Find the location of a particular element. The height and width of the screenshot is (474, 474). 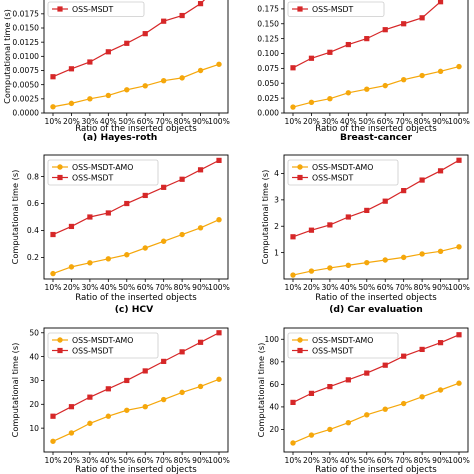

y-tick-label: 20 is located at coordinates (274, 429).